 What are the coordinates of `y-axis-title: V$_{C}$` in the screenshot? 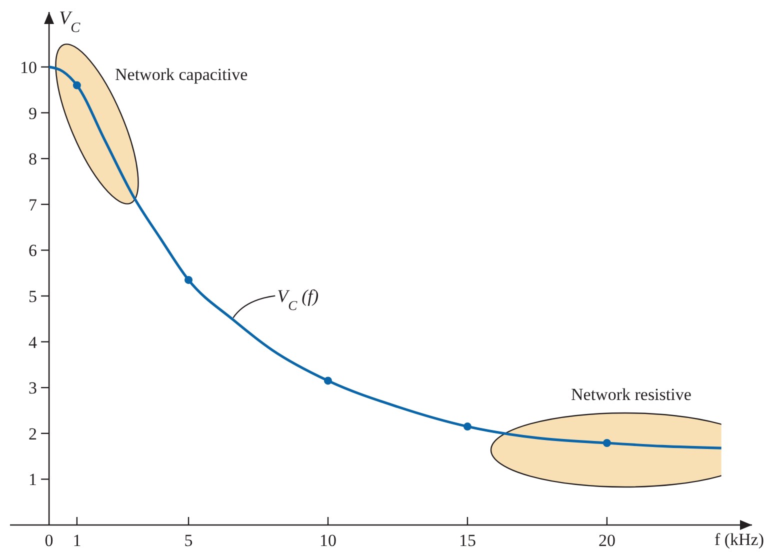 It's located at (70, 22).